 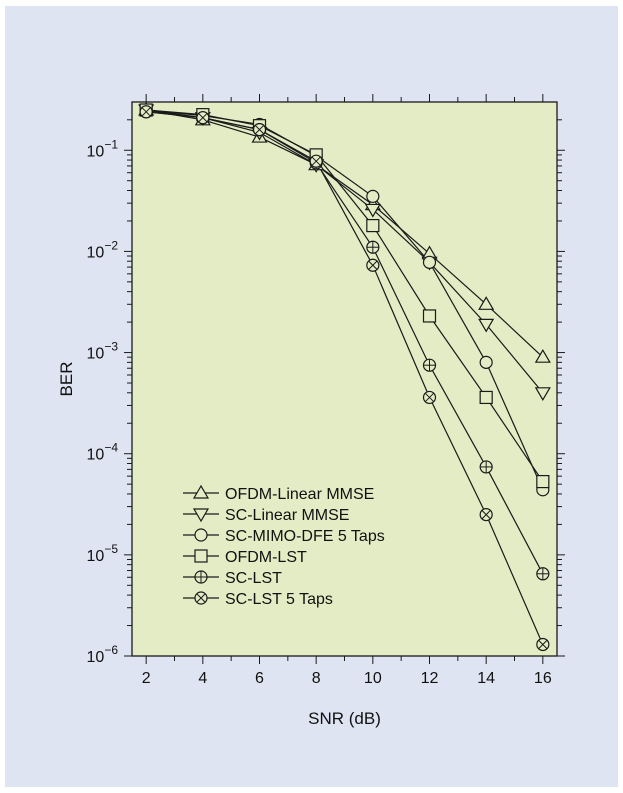 I want to click on legend-label: SC-Linear MMSE, so click(x=287, y=515).